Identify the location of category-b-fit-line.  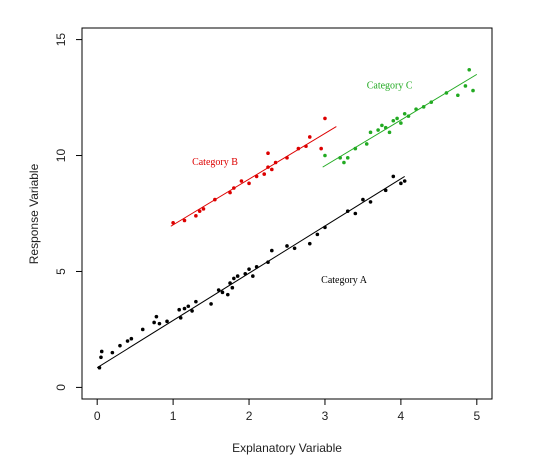
(253, 176).